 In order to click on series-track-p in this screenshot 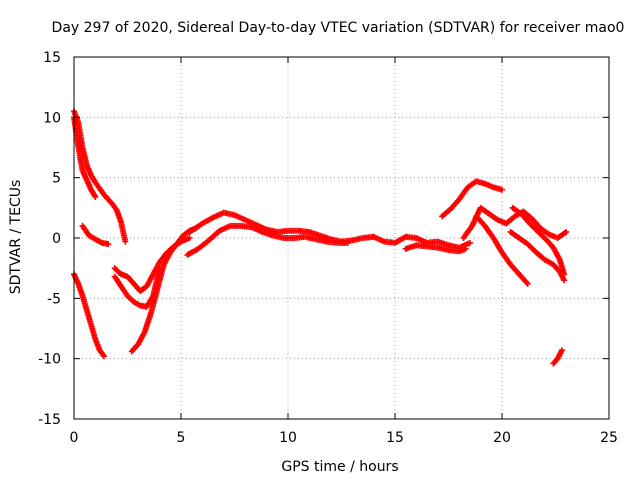, I will do `click(538, 241)`.